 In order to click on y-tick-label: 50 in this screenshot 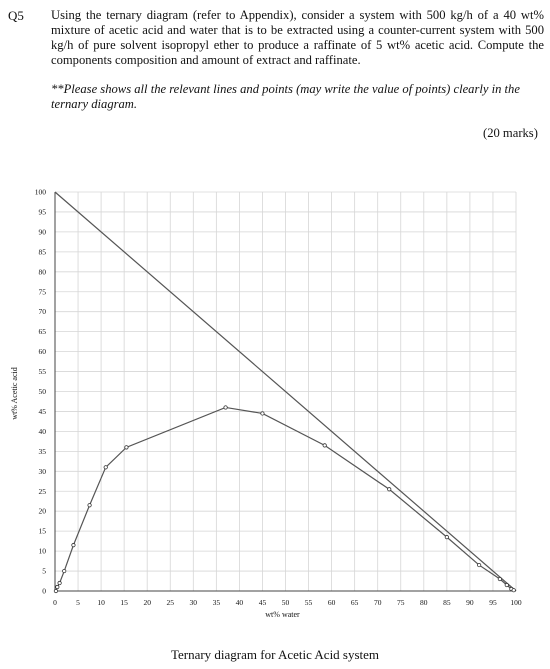, I will do `click(43, 391)`.